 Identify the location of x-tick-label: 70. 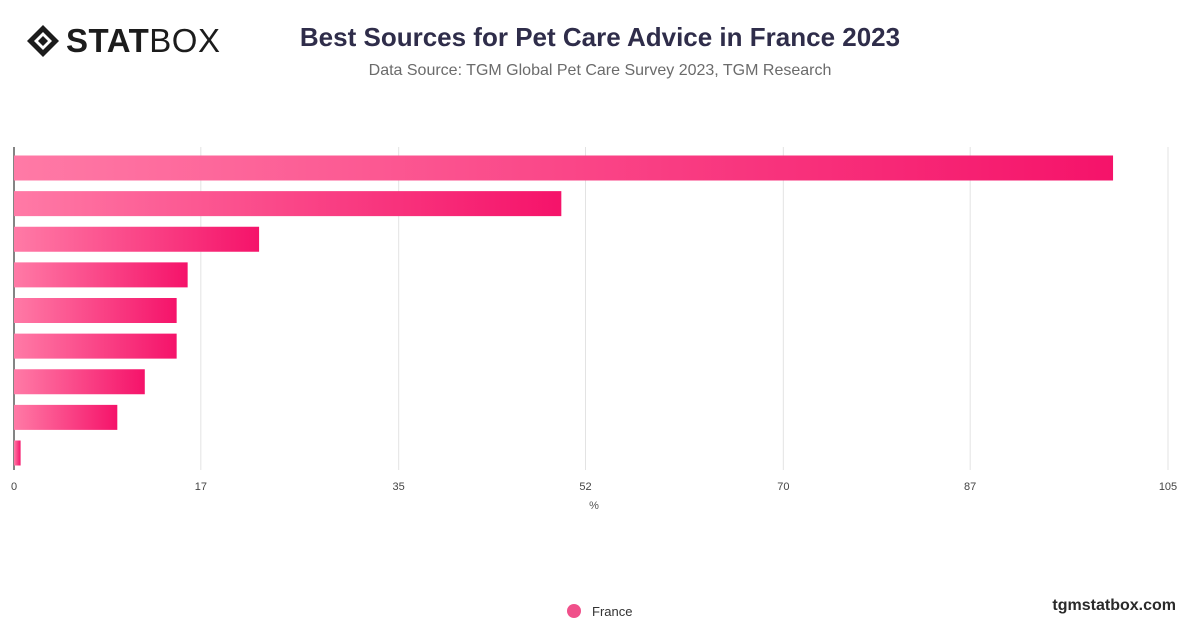
(783, 487).